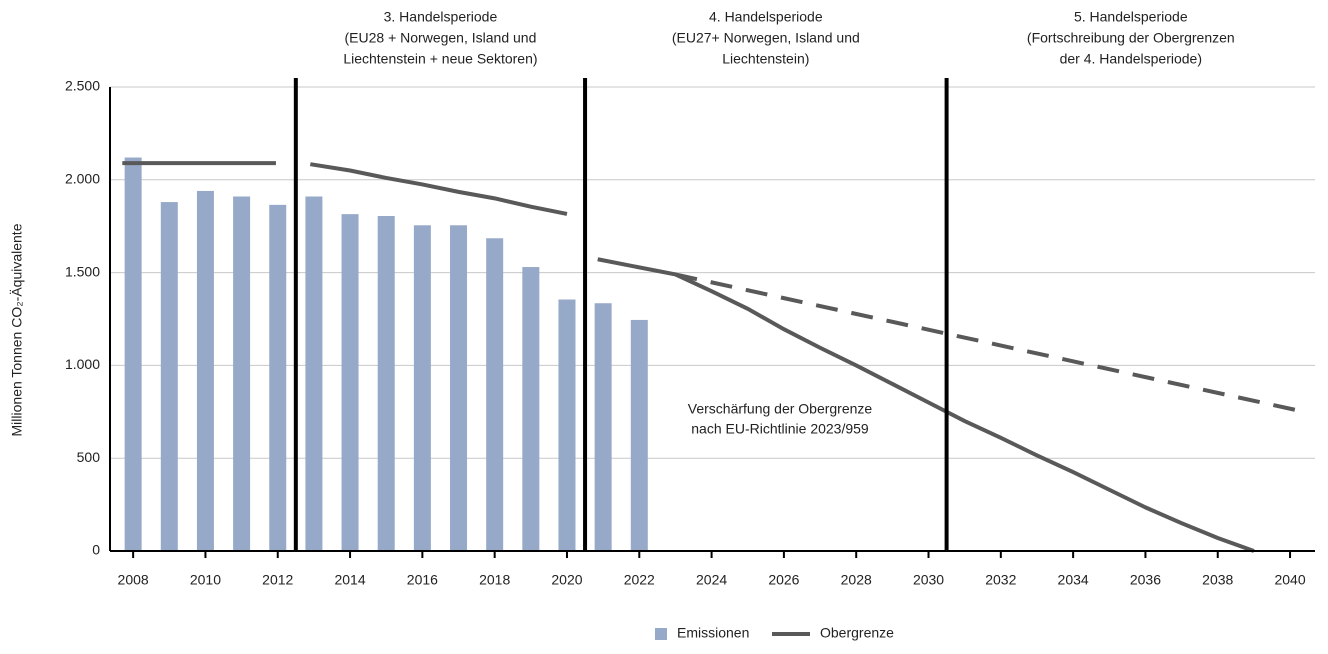 The width and height of the screenshot is (1328, 654). I want to click on legend-label: Obergrenze, so click(857, 633).